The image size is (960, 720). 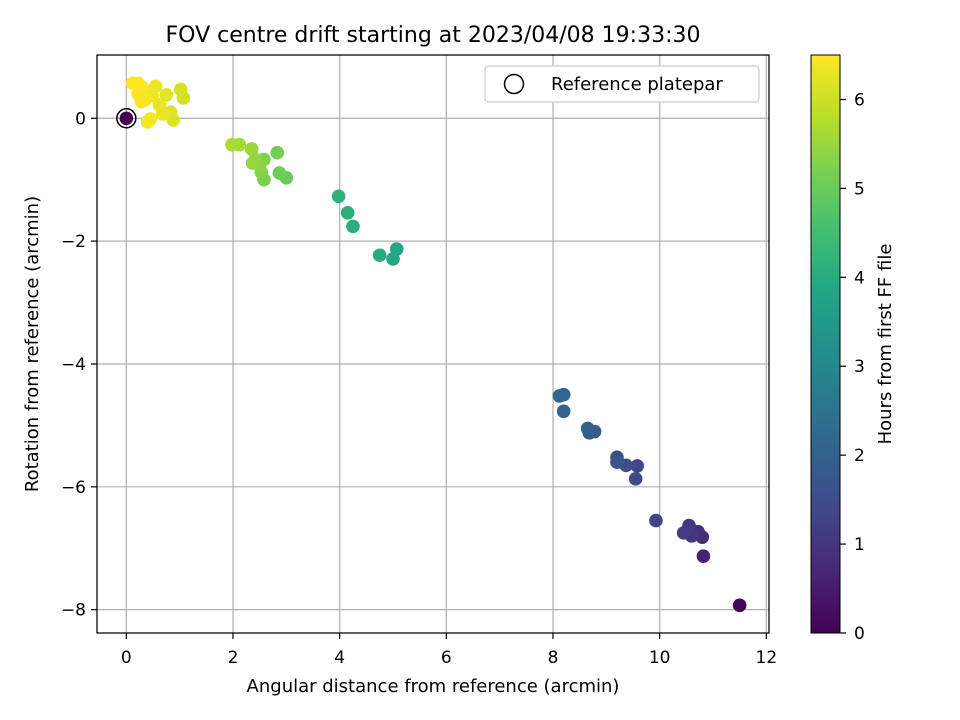 What do you see at coordinates (859, 367) in the screenshot?
I see `colorbar-tick-label: 3` at bounding box center [859, 367].